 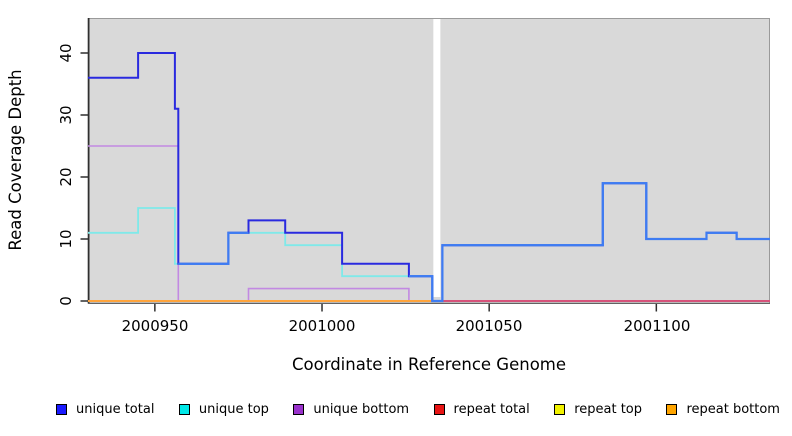 I want to click on x-tick-label-2001050: 2001050, so click(x=489, y=326).